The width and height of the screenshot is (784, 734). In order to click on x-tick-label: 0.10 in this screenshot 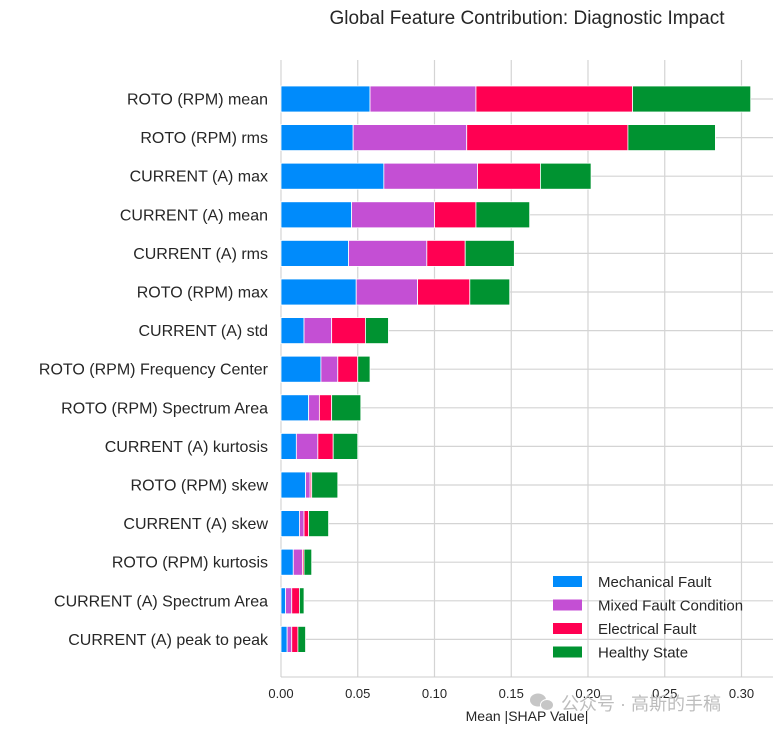, I will do `click(434, 693)`.